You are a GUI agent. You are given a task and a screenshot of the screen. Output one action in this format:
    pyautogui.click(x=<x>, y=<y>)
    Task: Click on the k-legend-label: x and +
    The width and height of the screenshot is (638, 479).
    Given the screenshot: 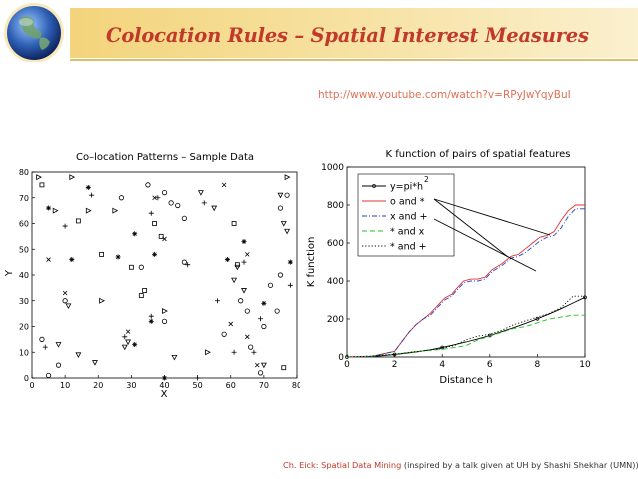 What is the action you would take?
    pyautogui.click(x=409, y=217)
    